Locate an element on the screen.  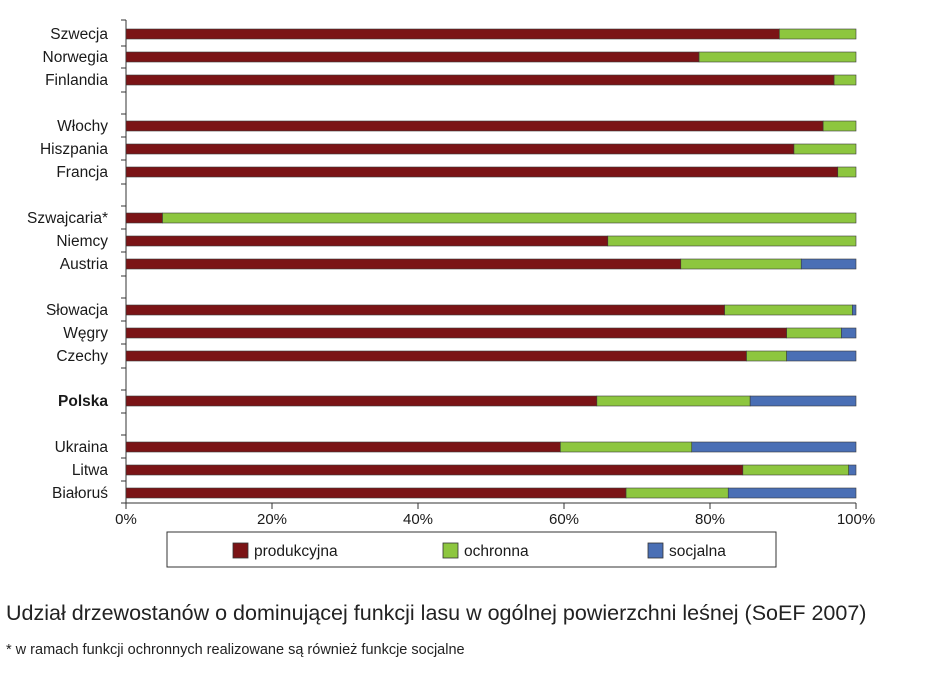
x-tick-label: 60% is located at coordinates (564, 519).